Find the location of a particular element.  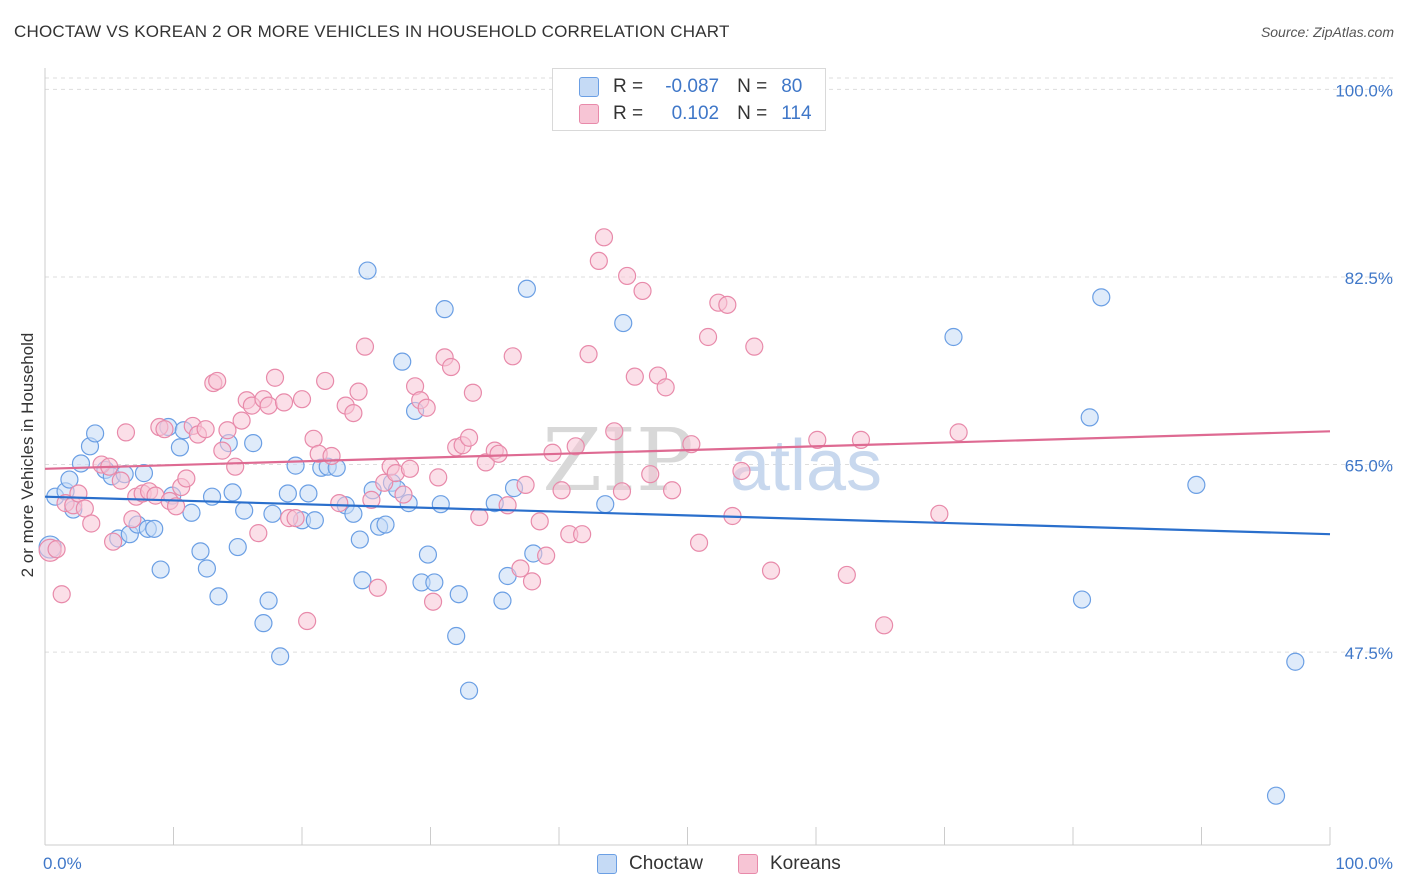

r-value: 0.102 is located at coordinates (695, 113).